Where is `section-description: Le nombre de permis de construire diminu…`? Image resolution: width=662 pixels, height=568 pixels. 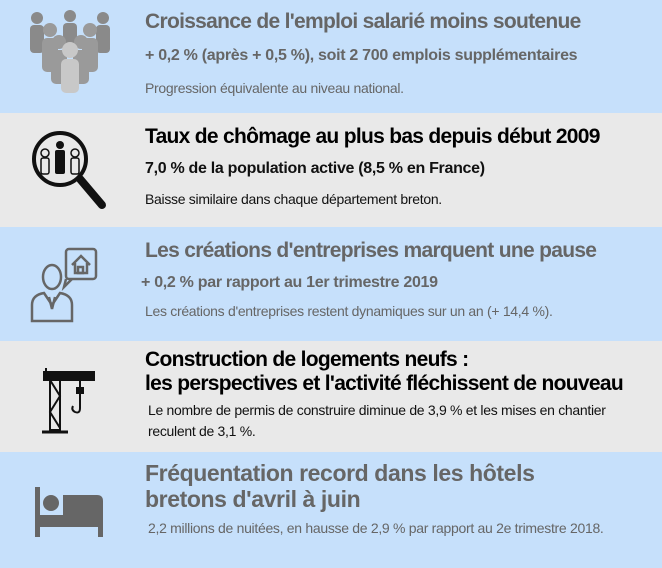 section-description: Le nombre de permis de construire diminu… is located at coordinates (377, 420).